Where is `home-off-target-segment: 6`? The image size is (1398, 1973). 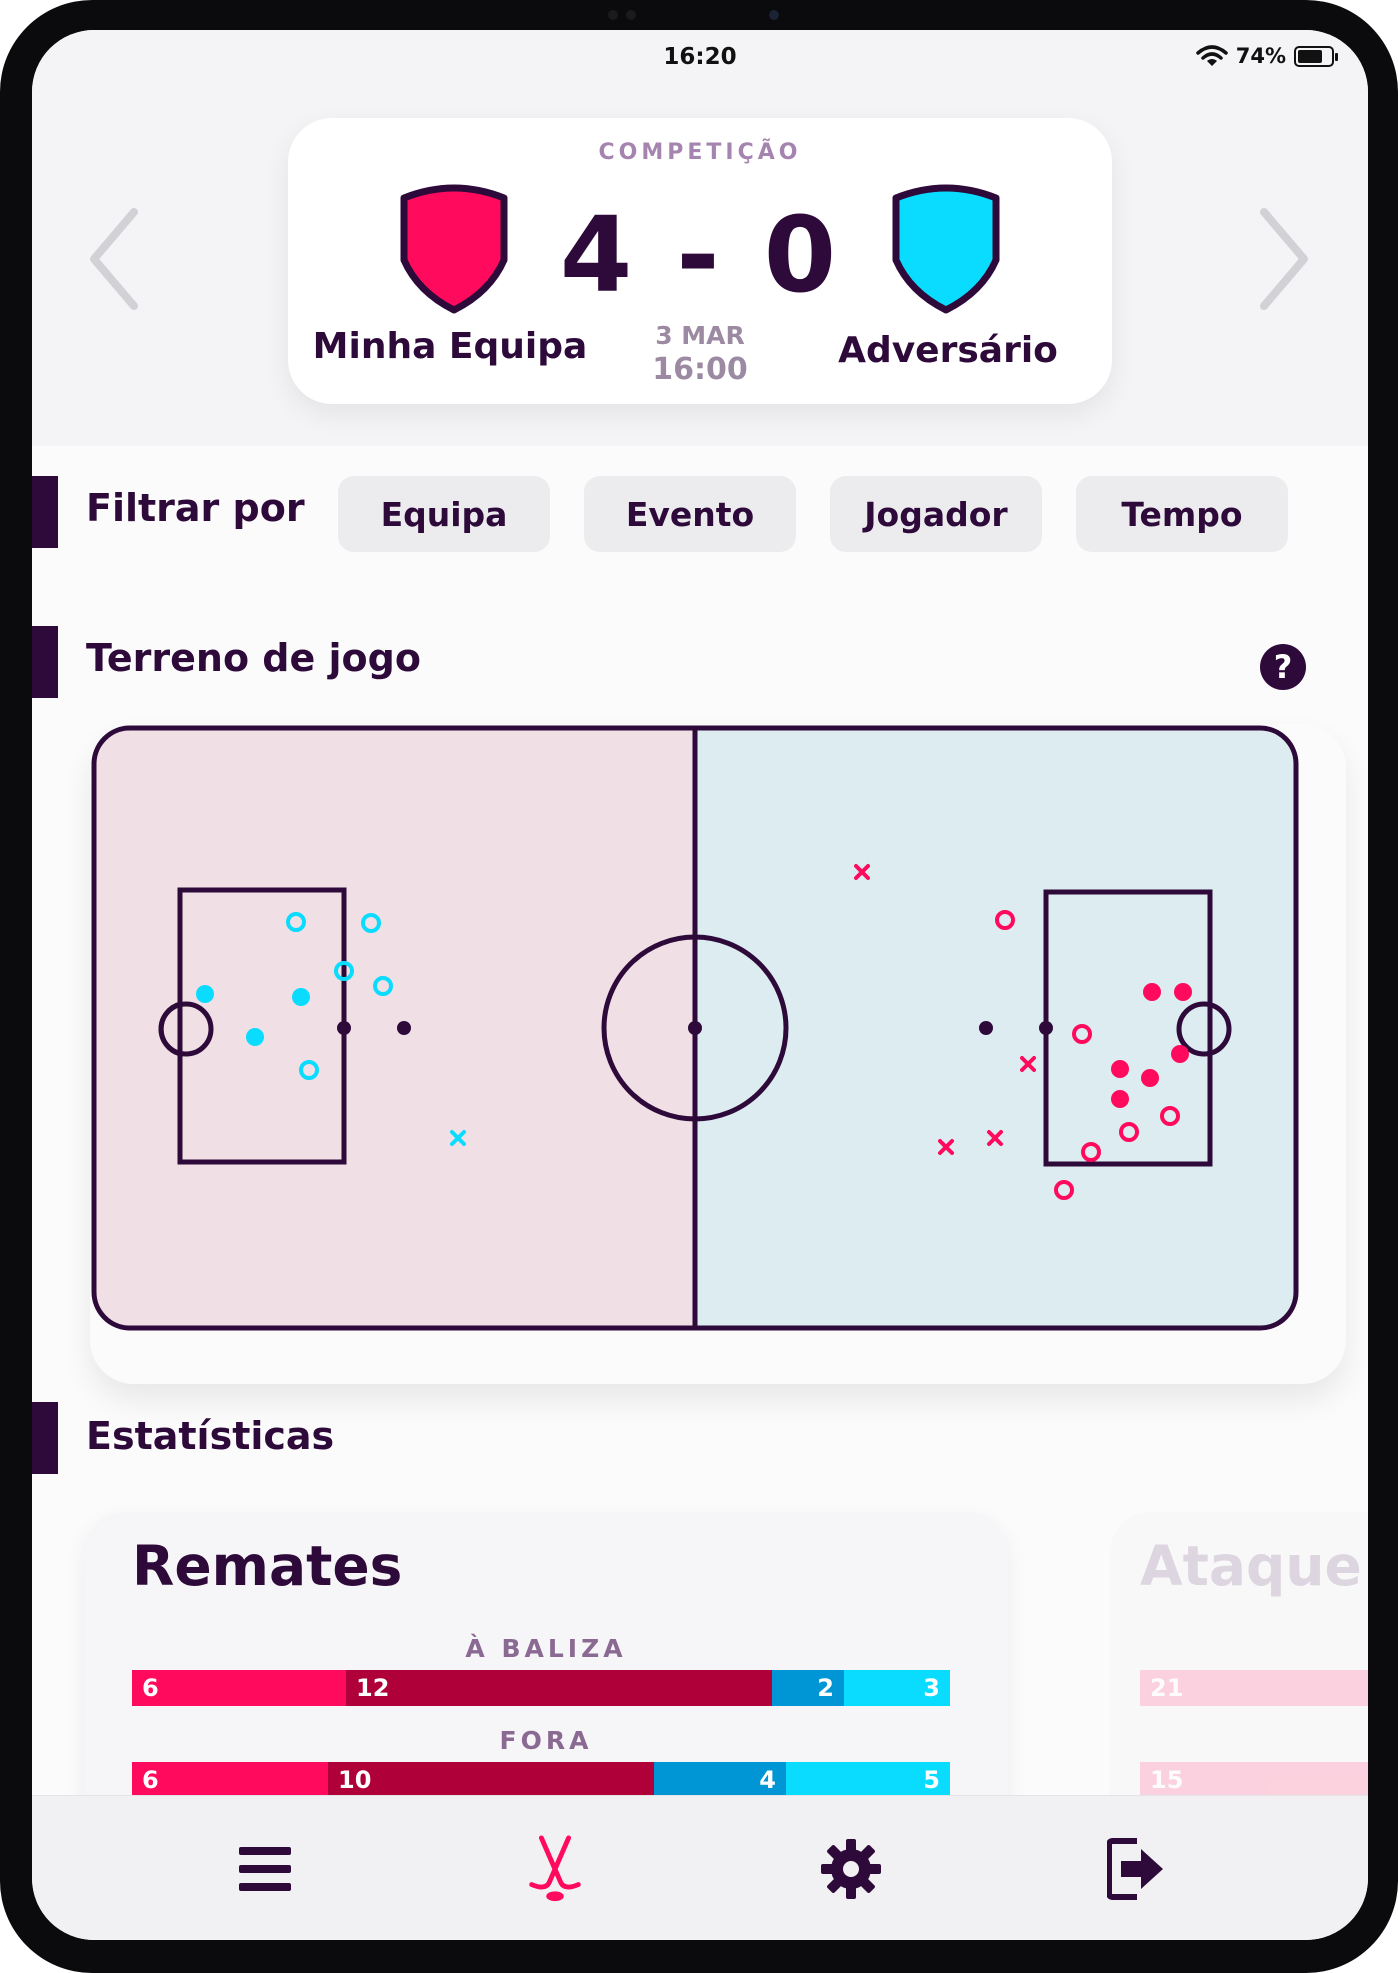
home-off-target-segment: 6 is located at coordinates (230, 1780).